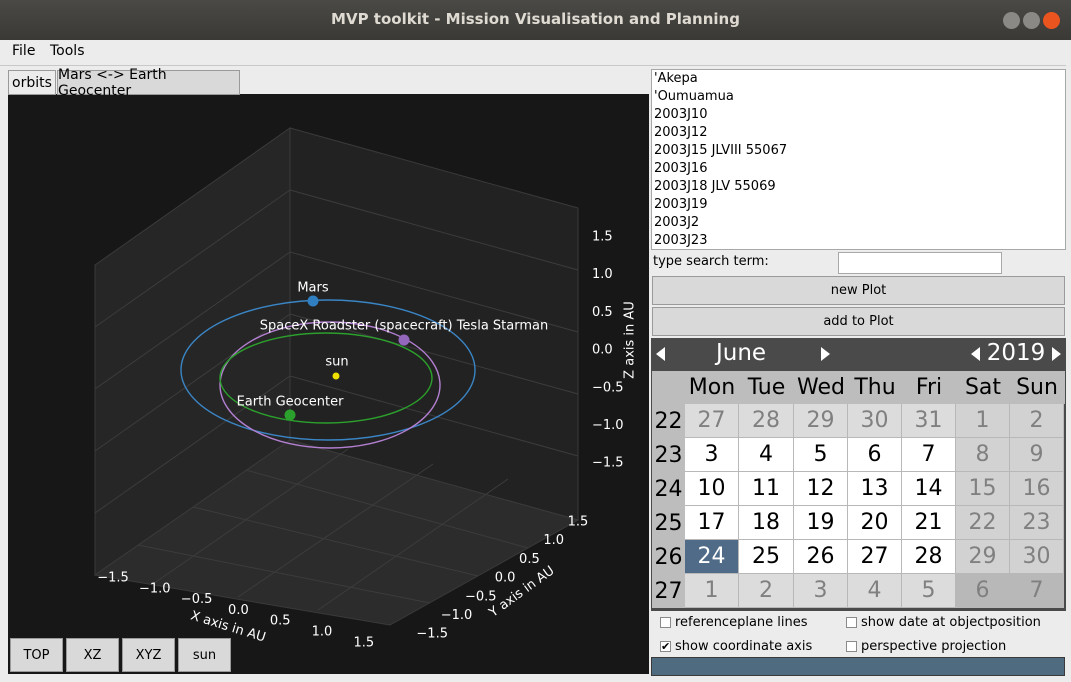 Image resolution: width=1071 pixels, height=682 pixels. What do you see at coordinates (681, 114) in the screenshot?
I see `list-item: 2003J10` at bounding box center [681, 114].